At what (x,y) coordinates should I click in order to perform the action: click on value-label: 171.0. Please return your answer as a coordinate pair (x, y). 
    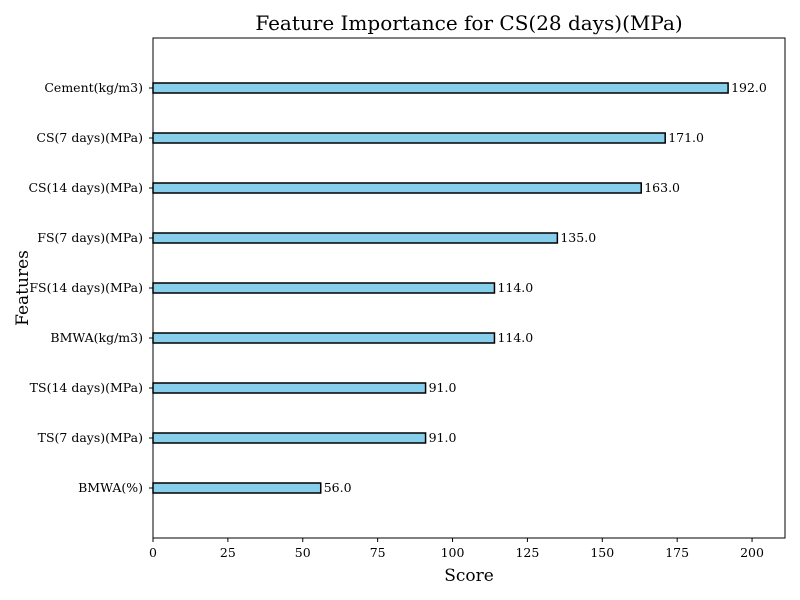
    Looking at the image, I should click on (686, 137).